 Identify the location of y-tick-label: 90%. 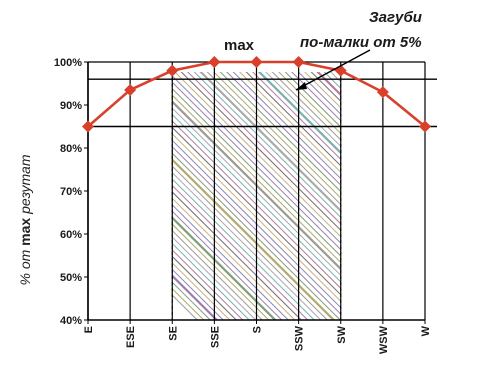
(71, 106).